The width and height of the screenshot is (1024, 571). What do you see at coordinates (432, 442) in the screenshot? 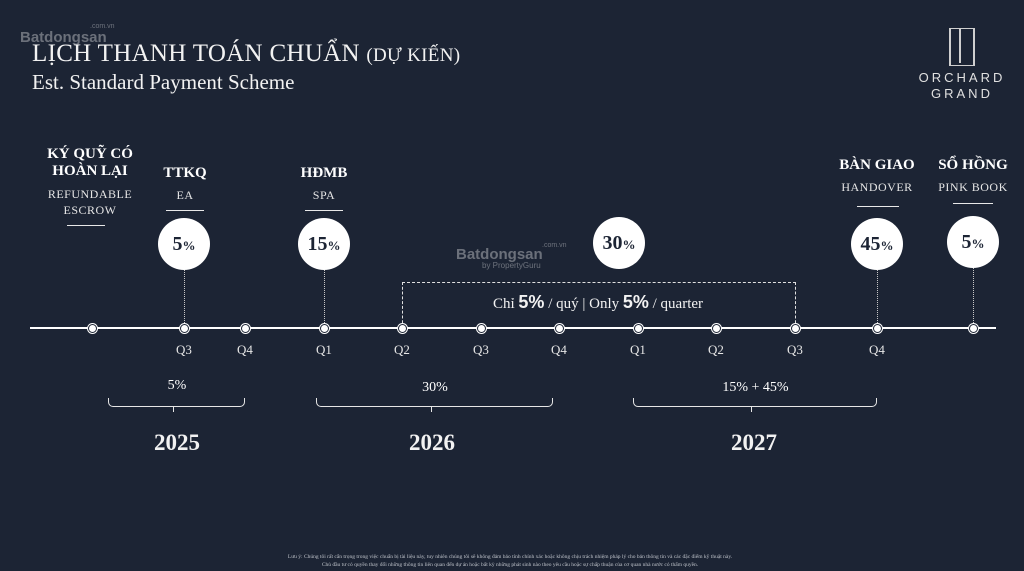
I see `year-2026: 2026` at bounding box center [432, 442].